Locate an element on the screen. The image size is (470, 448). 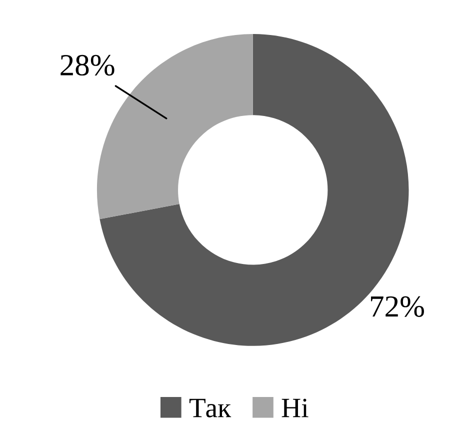
legend-label: Ні is located at coordinates (295, 408).